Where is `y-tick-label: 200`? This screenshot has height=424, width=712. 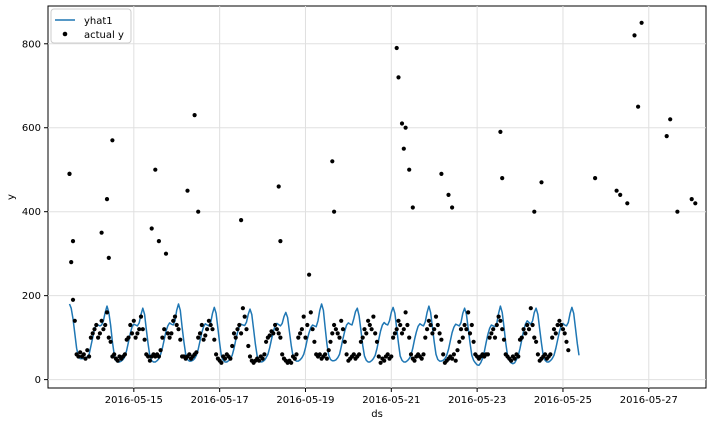
y-tick-label: 200 is located at coordinates (31, 296).